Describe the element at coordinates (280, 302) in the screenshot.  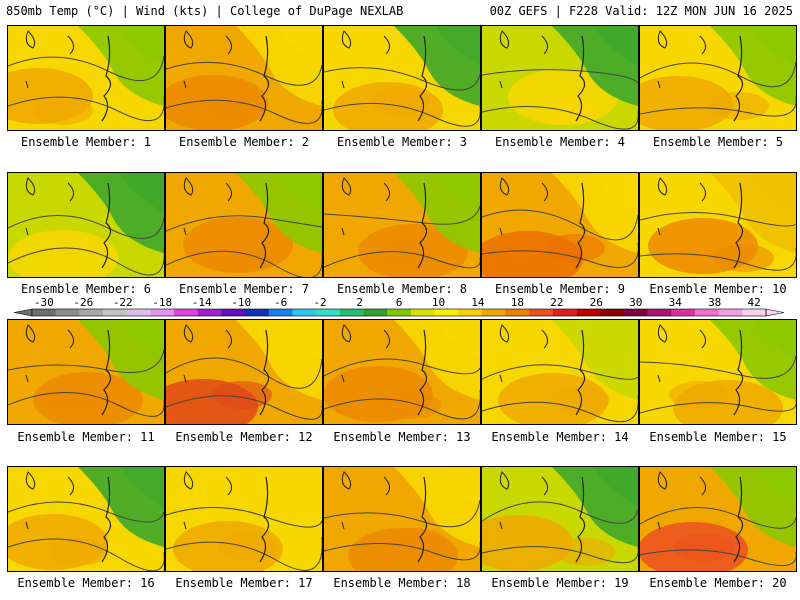
I see `colorbar-tick-label: -6` at that location.